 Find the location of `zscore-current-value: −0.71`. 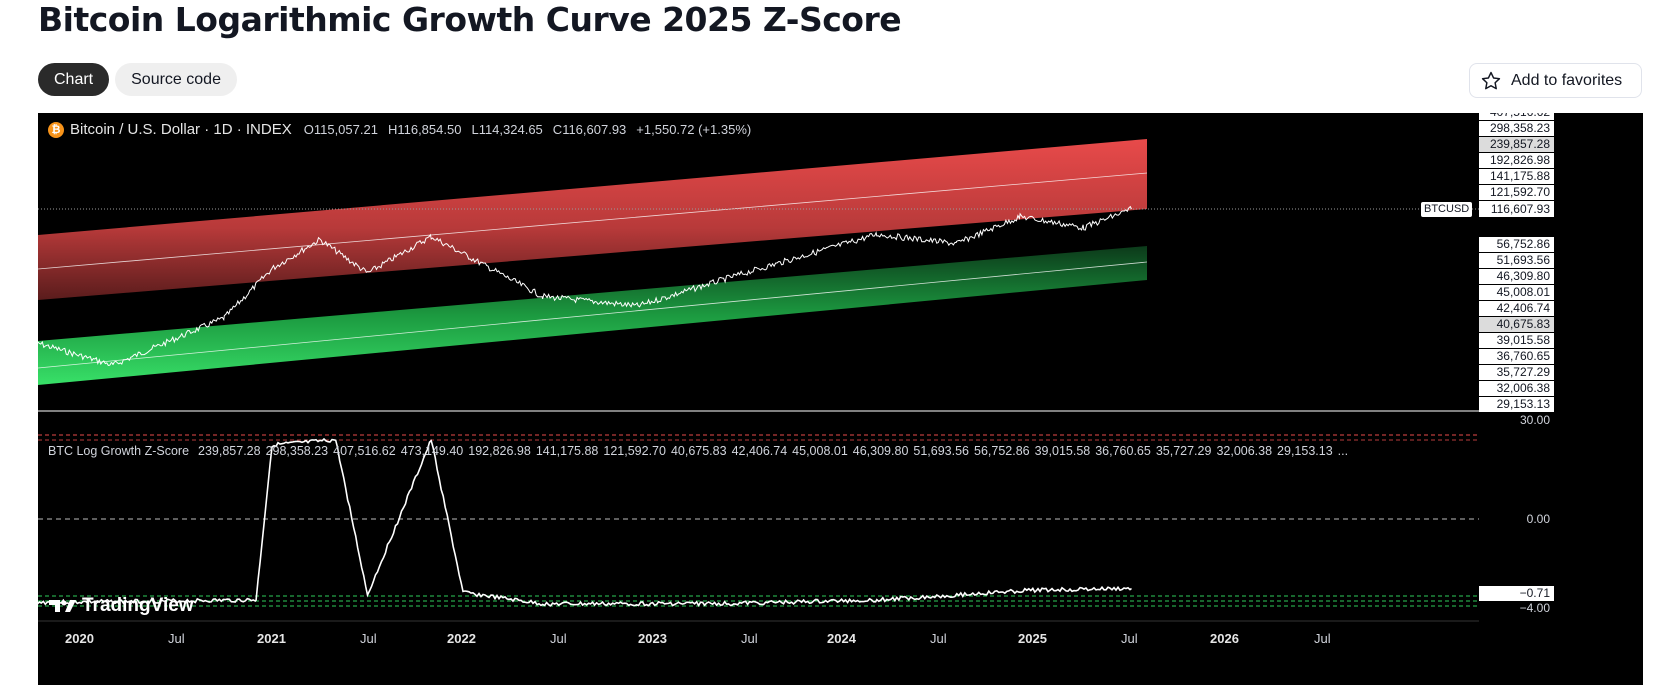

zscore-current-value: −0.71 is located at coordinates (1516, 593).